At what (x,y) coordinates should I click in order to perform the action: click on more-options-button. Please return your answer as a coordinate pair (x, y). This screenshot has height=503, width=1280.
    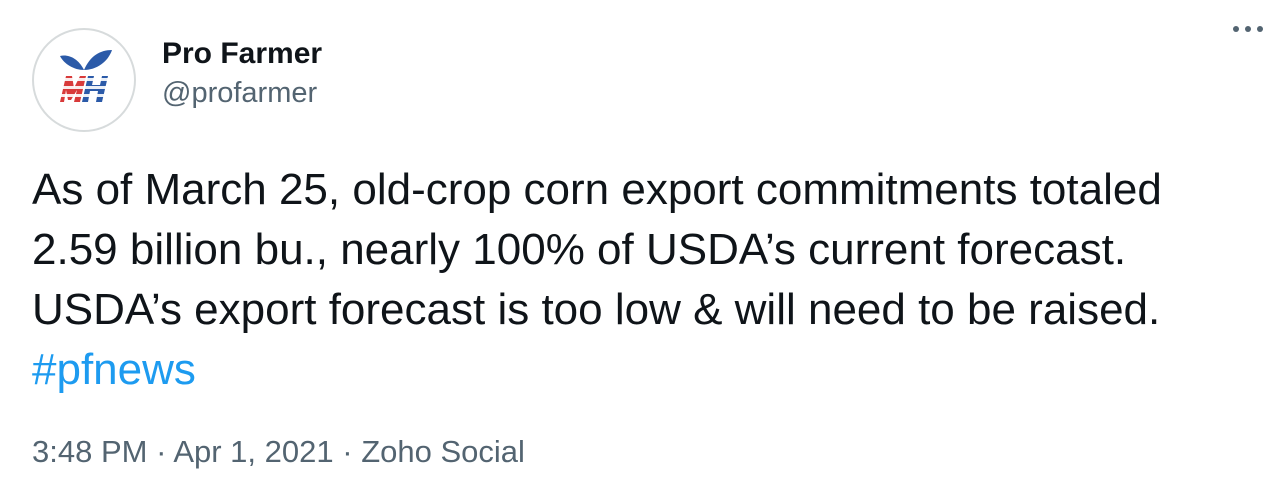
    Looking at the image, I should click on (1248, 29).